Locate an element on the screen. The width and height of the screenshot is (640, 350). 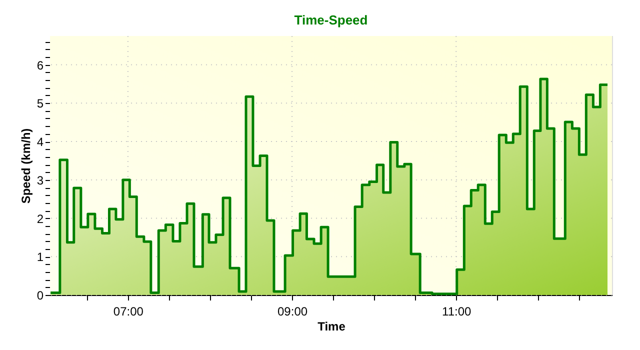
y-tick-label: 2 is located at coordinates (40, 219).